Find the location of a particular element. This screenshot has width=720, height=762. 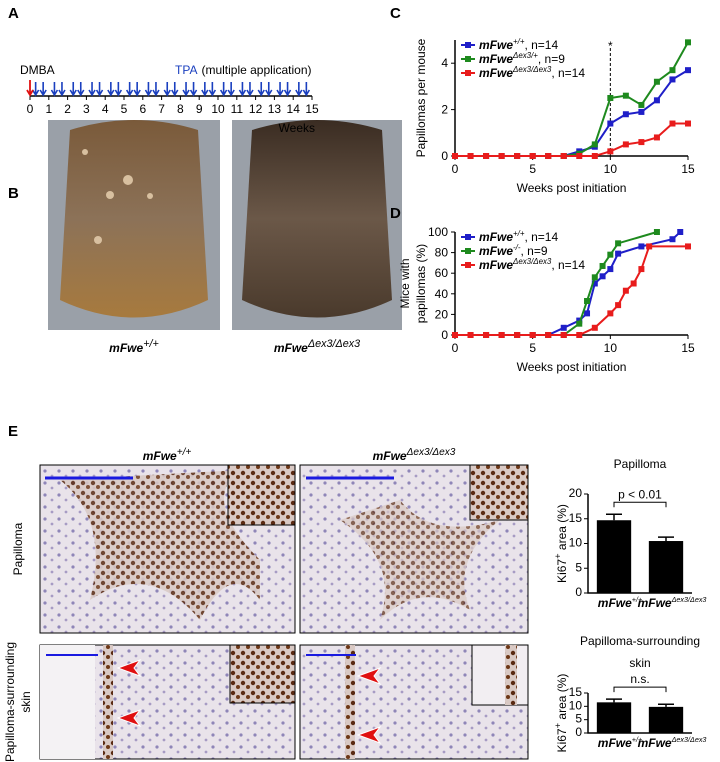

x-tick-label: mFwe+/+ is located at coordinates (620, 742).